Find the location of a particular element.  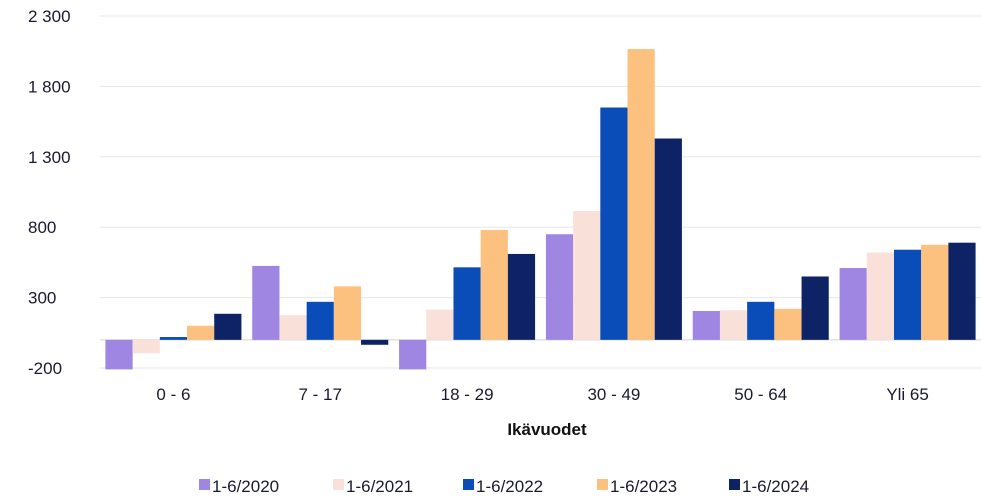

legend-label: 1-6/2024 is located at coordinates (775, 486).